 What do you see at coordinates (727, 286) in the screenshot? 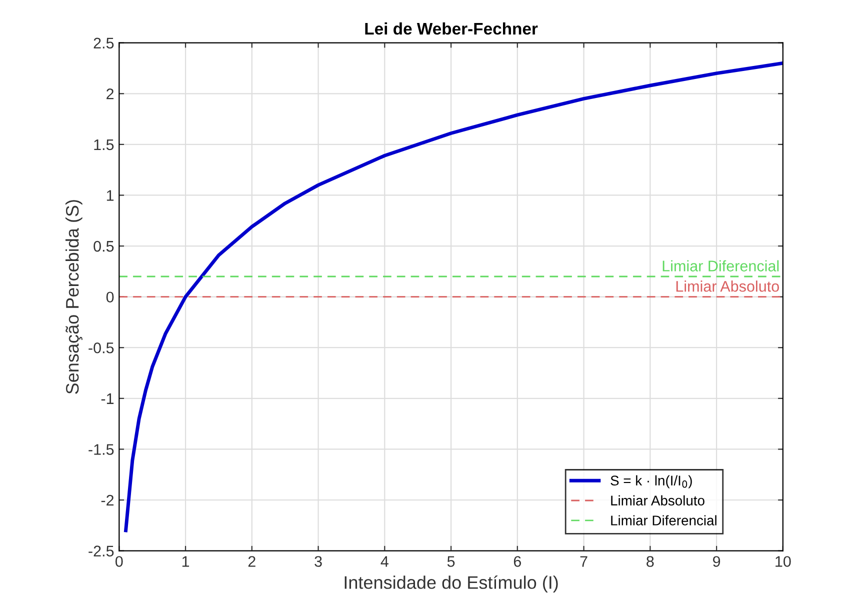
I see `ref-line-label: Limiar Absoluto` at bounding box center [727, 286].